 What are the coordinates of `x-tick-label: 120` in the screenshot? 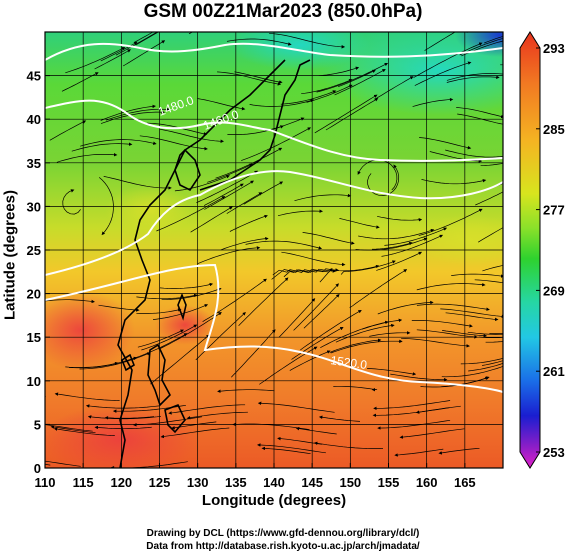 It's located at (121, 482).